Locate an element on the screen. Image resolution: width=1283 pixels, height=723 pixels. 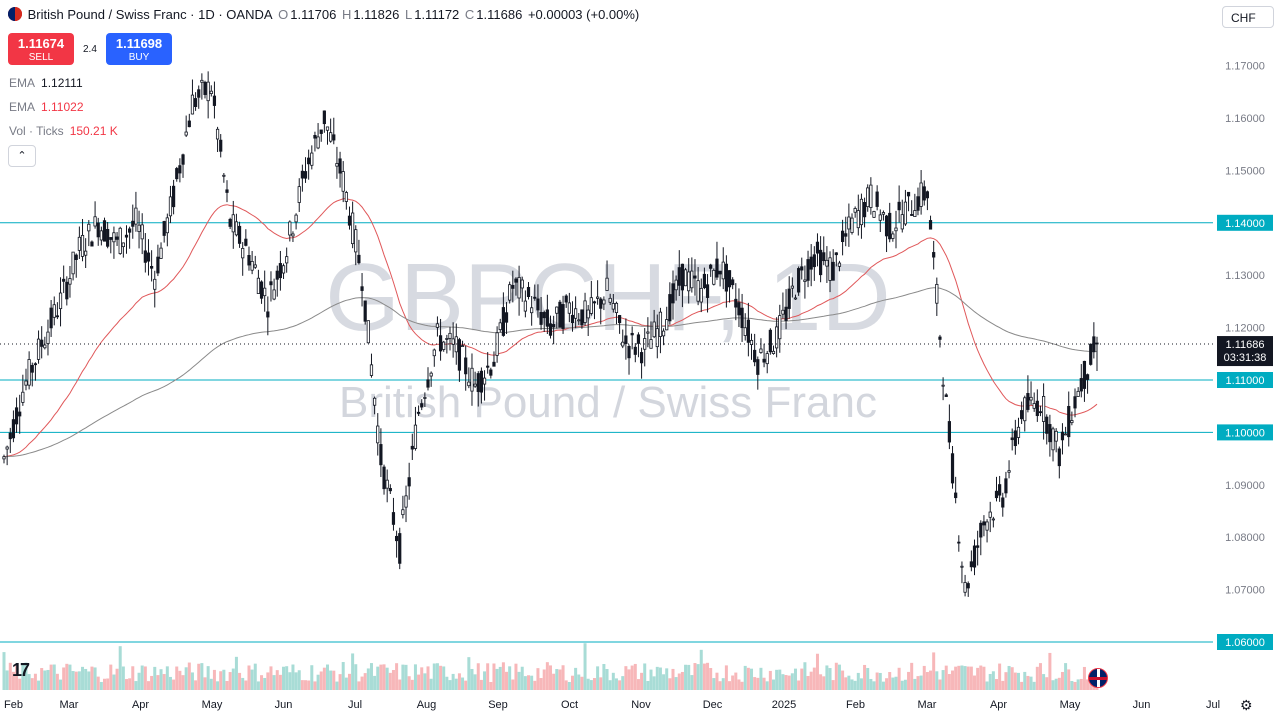
collapse-indicators-button: ⌃ is located at coordinates (22, 156).